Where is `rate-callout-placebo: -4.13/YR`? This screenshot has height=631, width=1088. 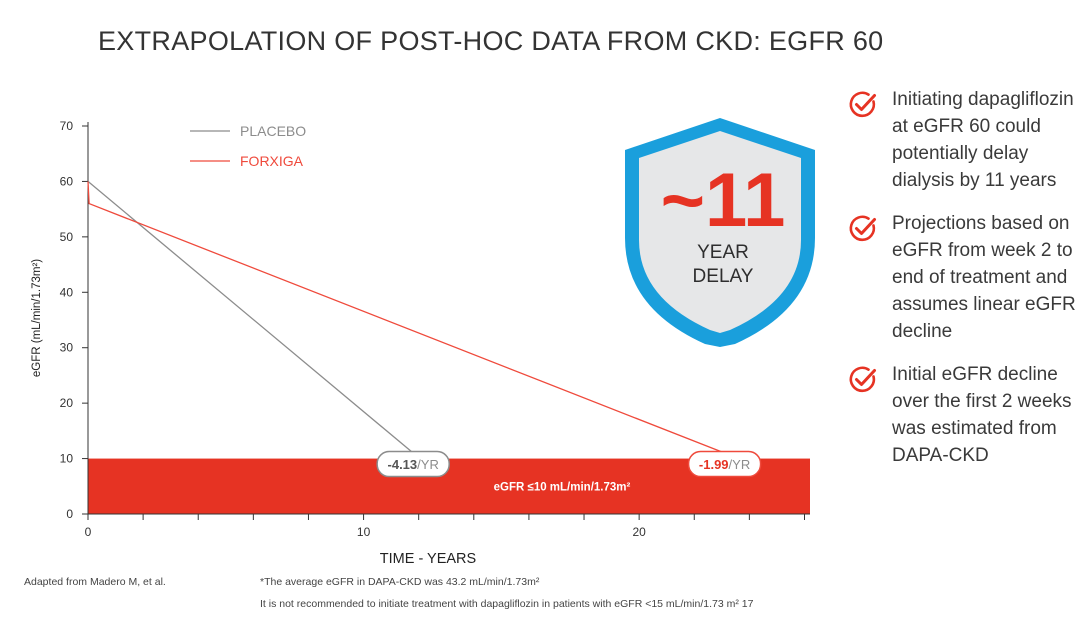
rate-callout-placebo: -4.13/YR is located at coordinates (413, 464).